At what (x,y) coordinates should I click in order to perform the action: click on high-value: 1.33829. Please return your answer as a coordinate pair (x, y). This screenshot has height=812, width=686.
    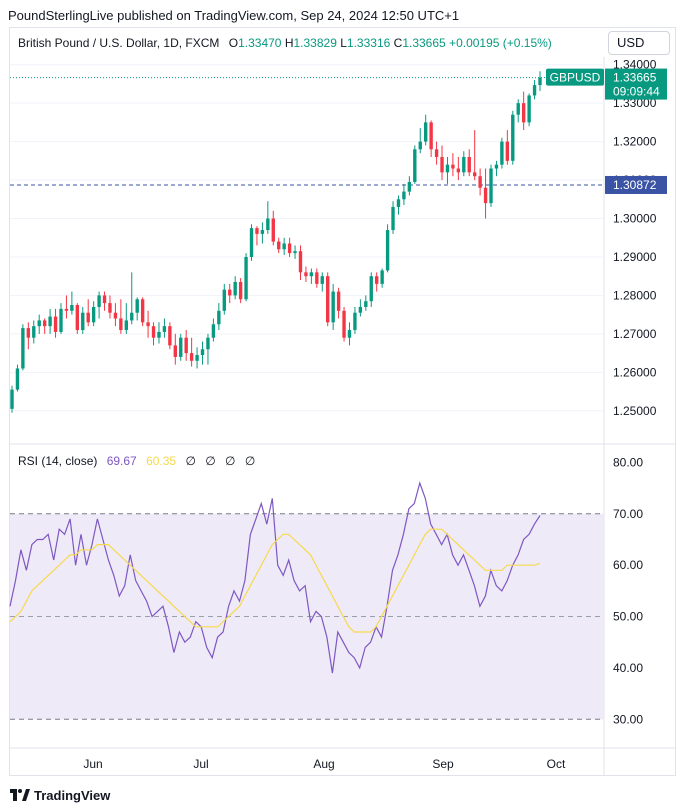
    Looking at the image, I should click on (315, 43).